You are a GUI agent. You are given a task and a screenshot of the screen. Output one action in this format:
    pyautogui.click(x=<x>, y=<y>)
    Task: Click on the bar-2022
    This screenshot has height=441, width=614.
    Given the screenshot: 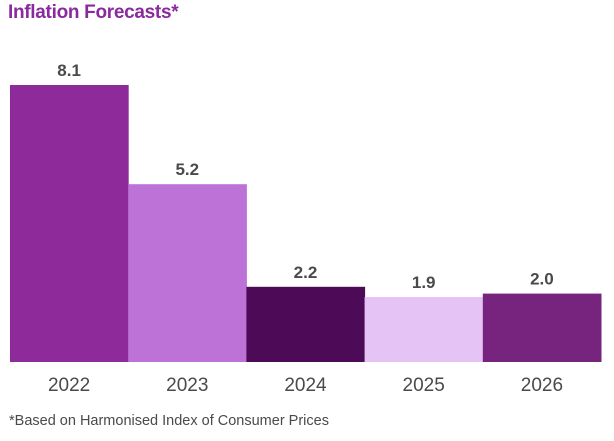 What is the action you would take?
    pyautogui.click(x=69, y=223)
    